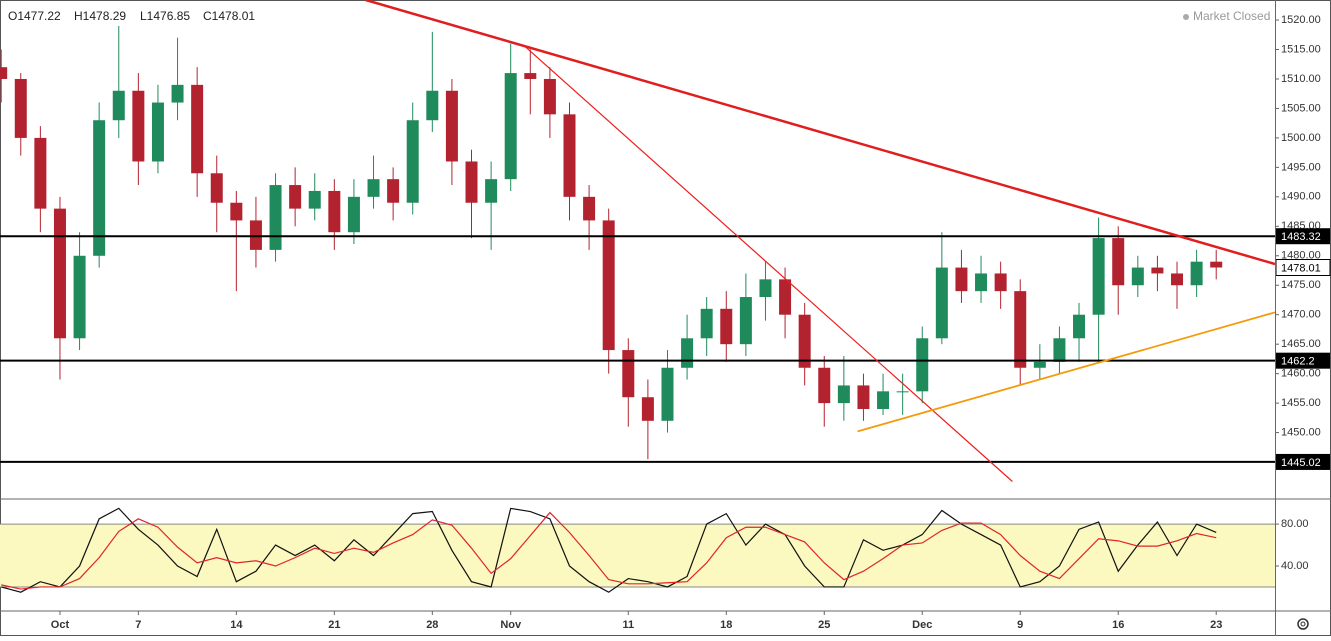 This screenshot has width=1331, height=641. I want to click on trend-line, so click(1066, 372).